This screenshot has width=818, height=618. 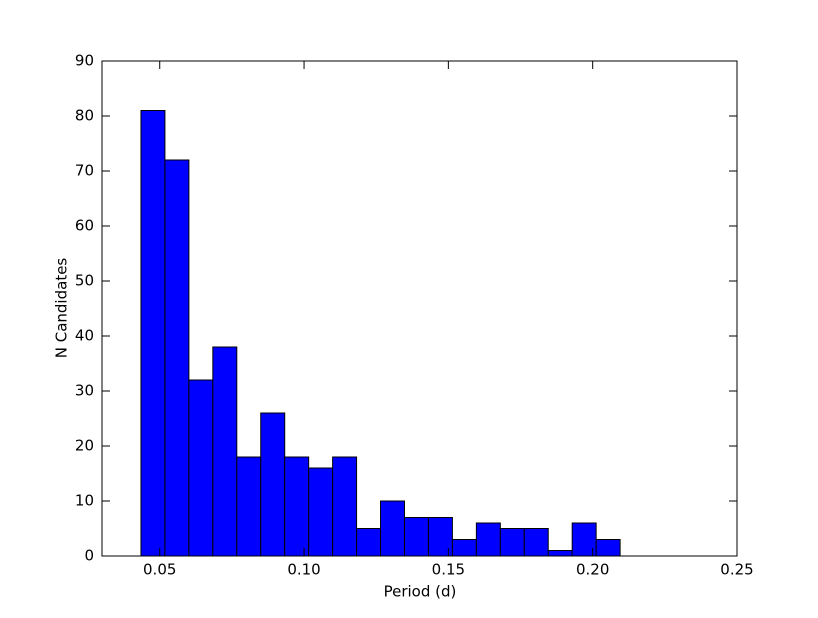 I want to click on y-tick-label: 0, so click(x=89, y=556).